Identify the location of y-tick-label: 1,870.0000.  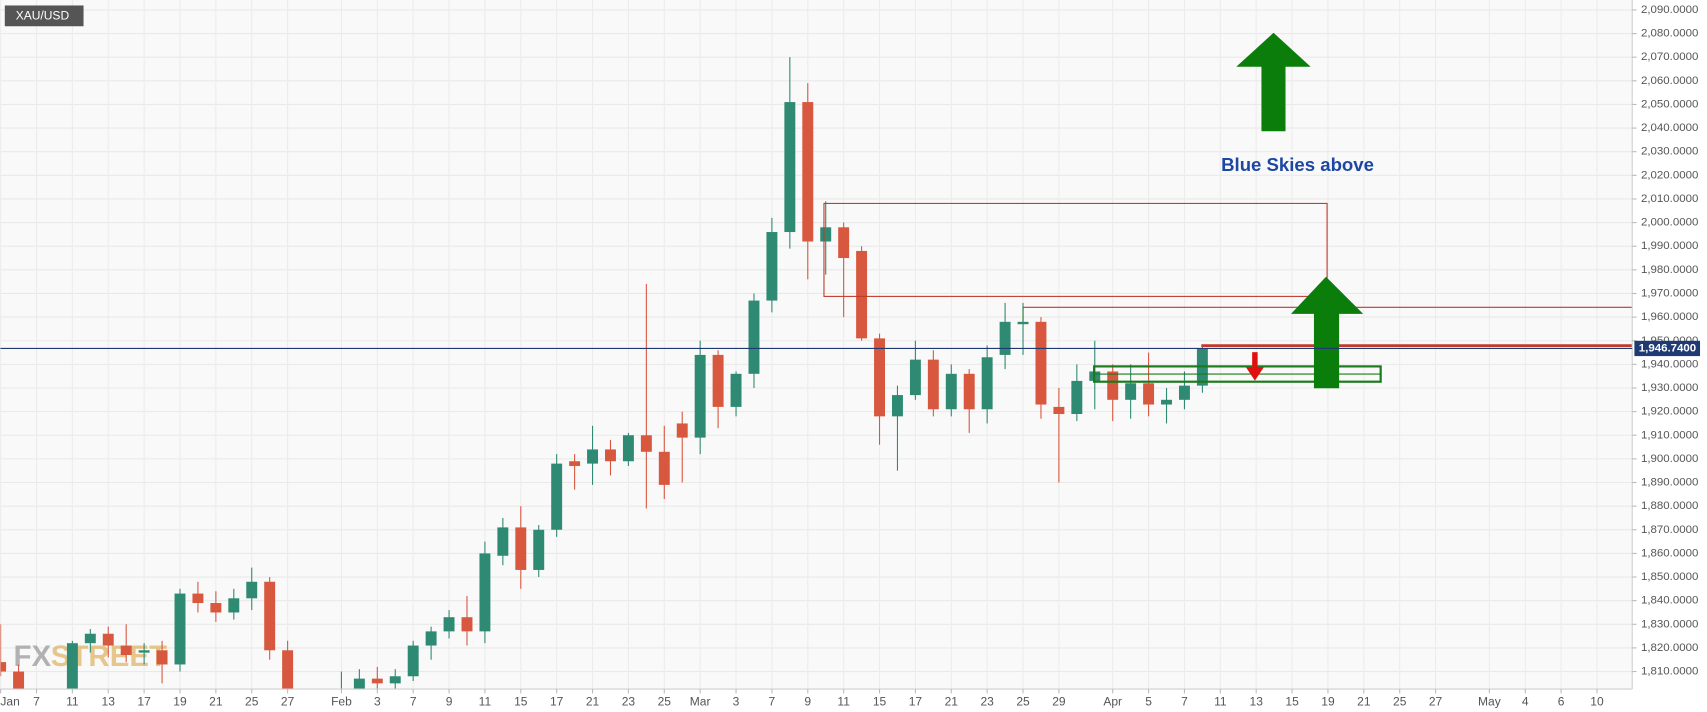
(1669, 530).